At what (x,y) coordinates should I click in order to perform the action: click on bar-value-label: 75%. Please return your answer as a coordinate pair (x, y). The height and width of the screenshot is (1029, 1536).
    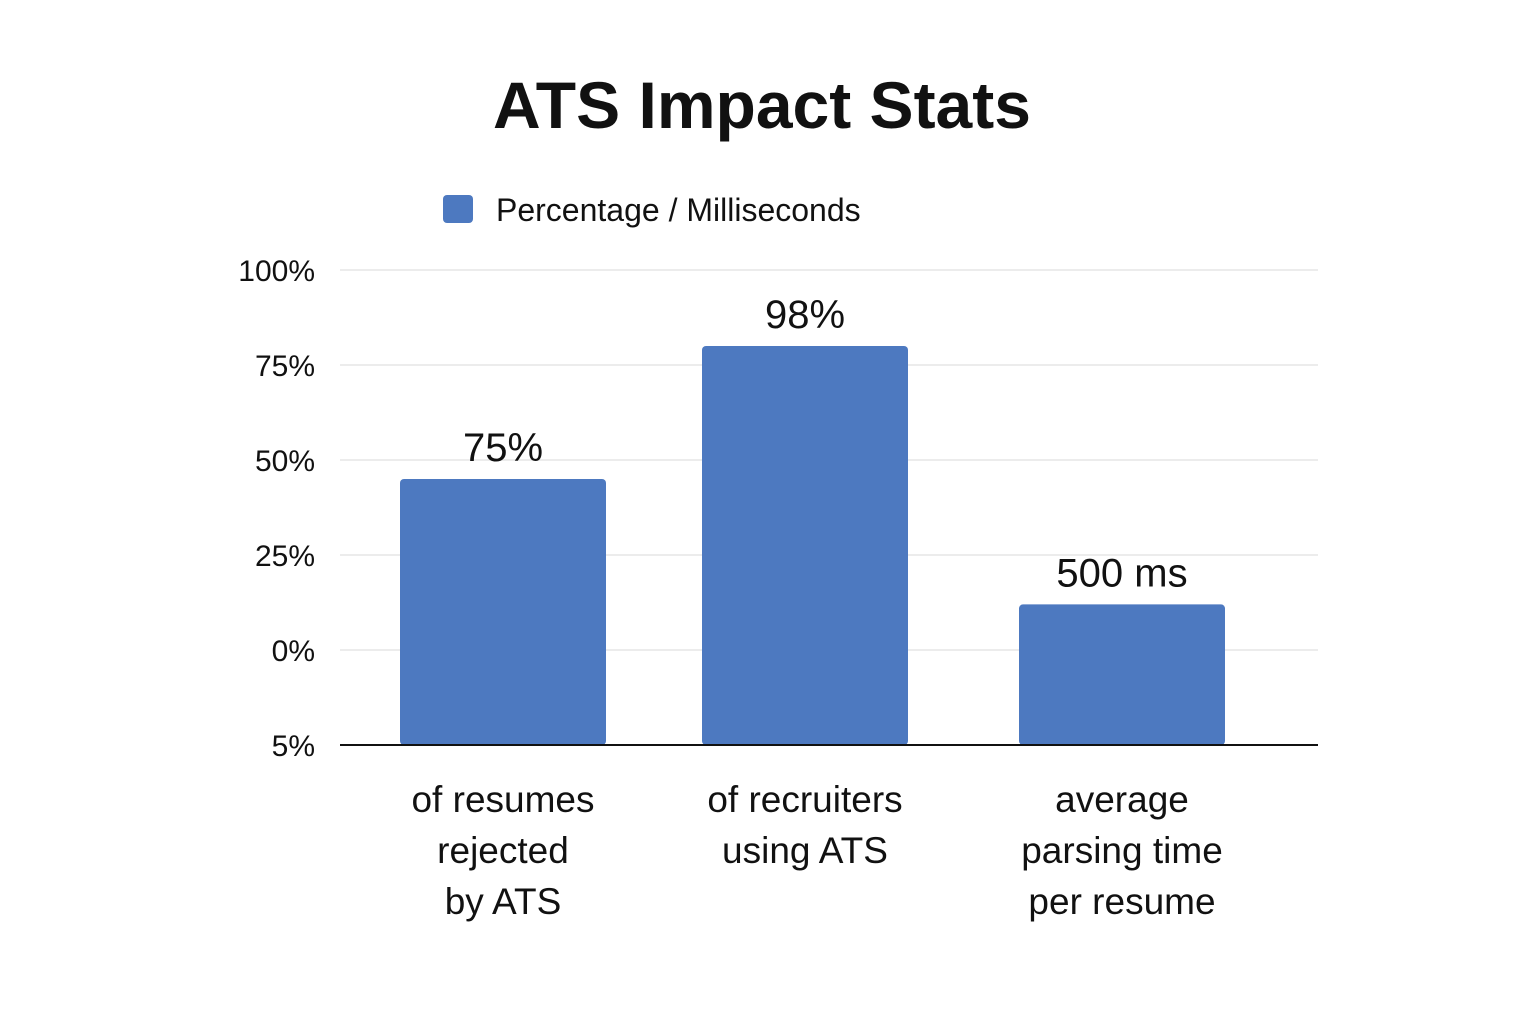
    Looking at the image, I should click on (503, 448).